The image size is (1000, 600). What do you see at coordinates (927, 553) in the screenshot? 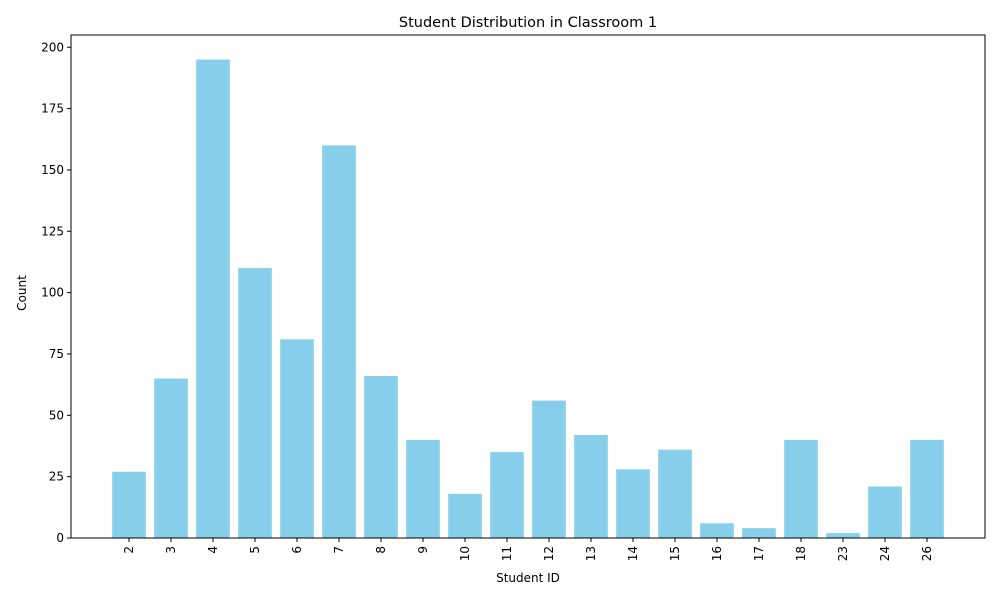
I see `x-tick-label: 26` at bounding box center [927, 553].